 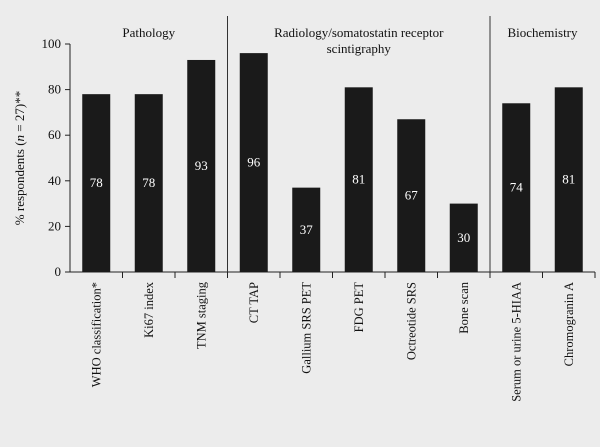 I want to click on x-tick-label: WHO classification*, so click(x=96, y=334).